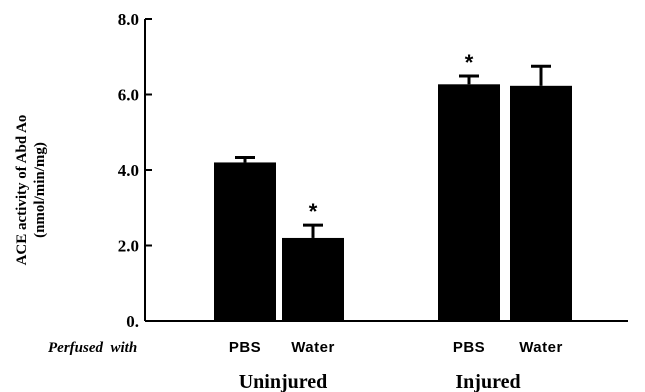  What do you see at coordinates (92, 348) in the screenshot?
I see `perfused-with-label: Perfused with` at bounding box center [92, 348].